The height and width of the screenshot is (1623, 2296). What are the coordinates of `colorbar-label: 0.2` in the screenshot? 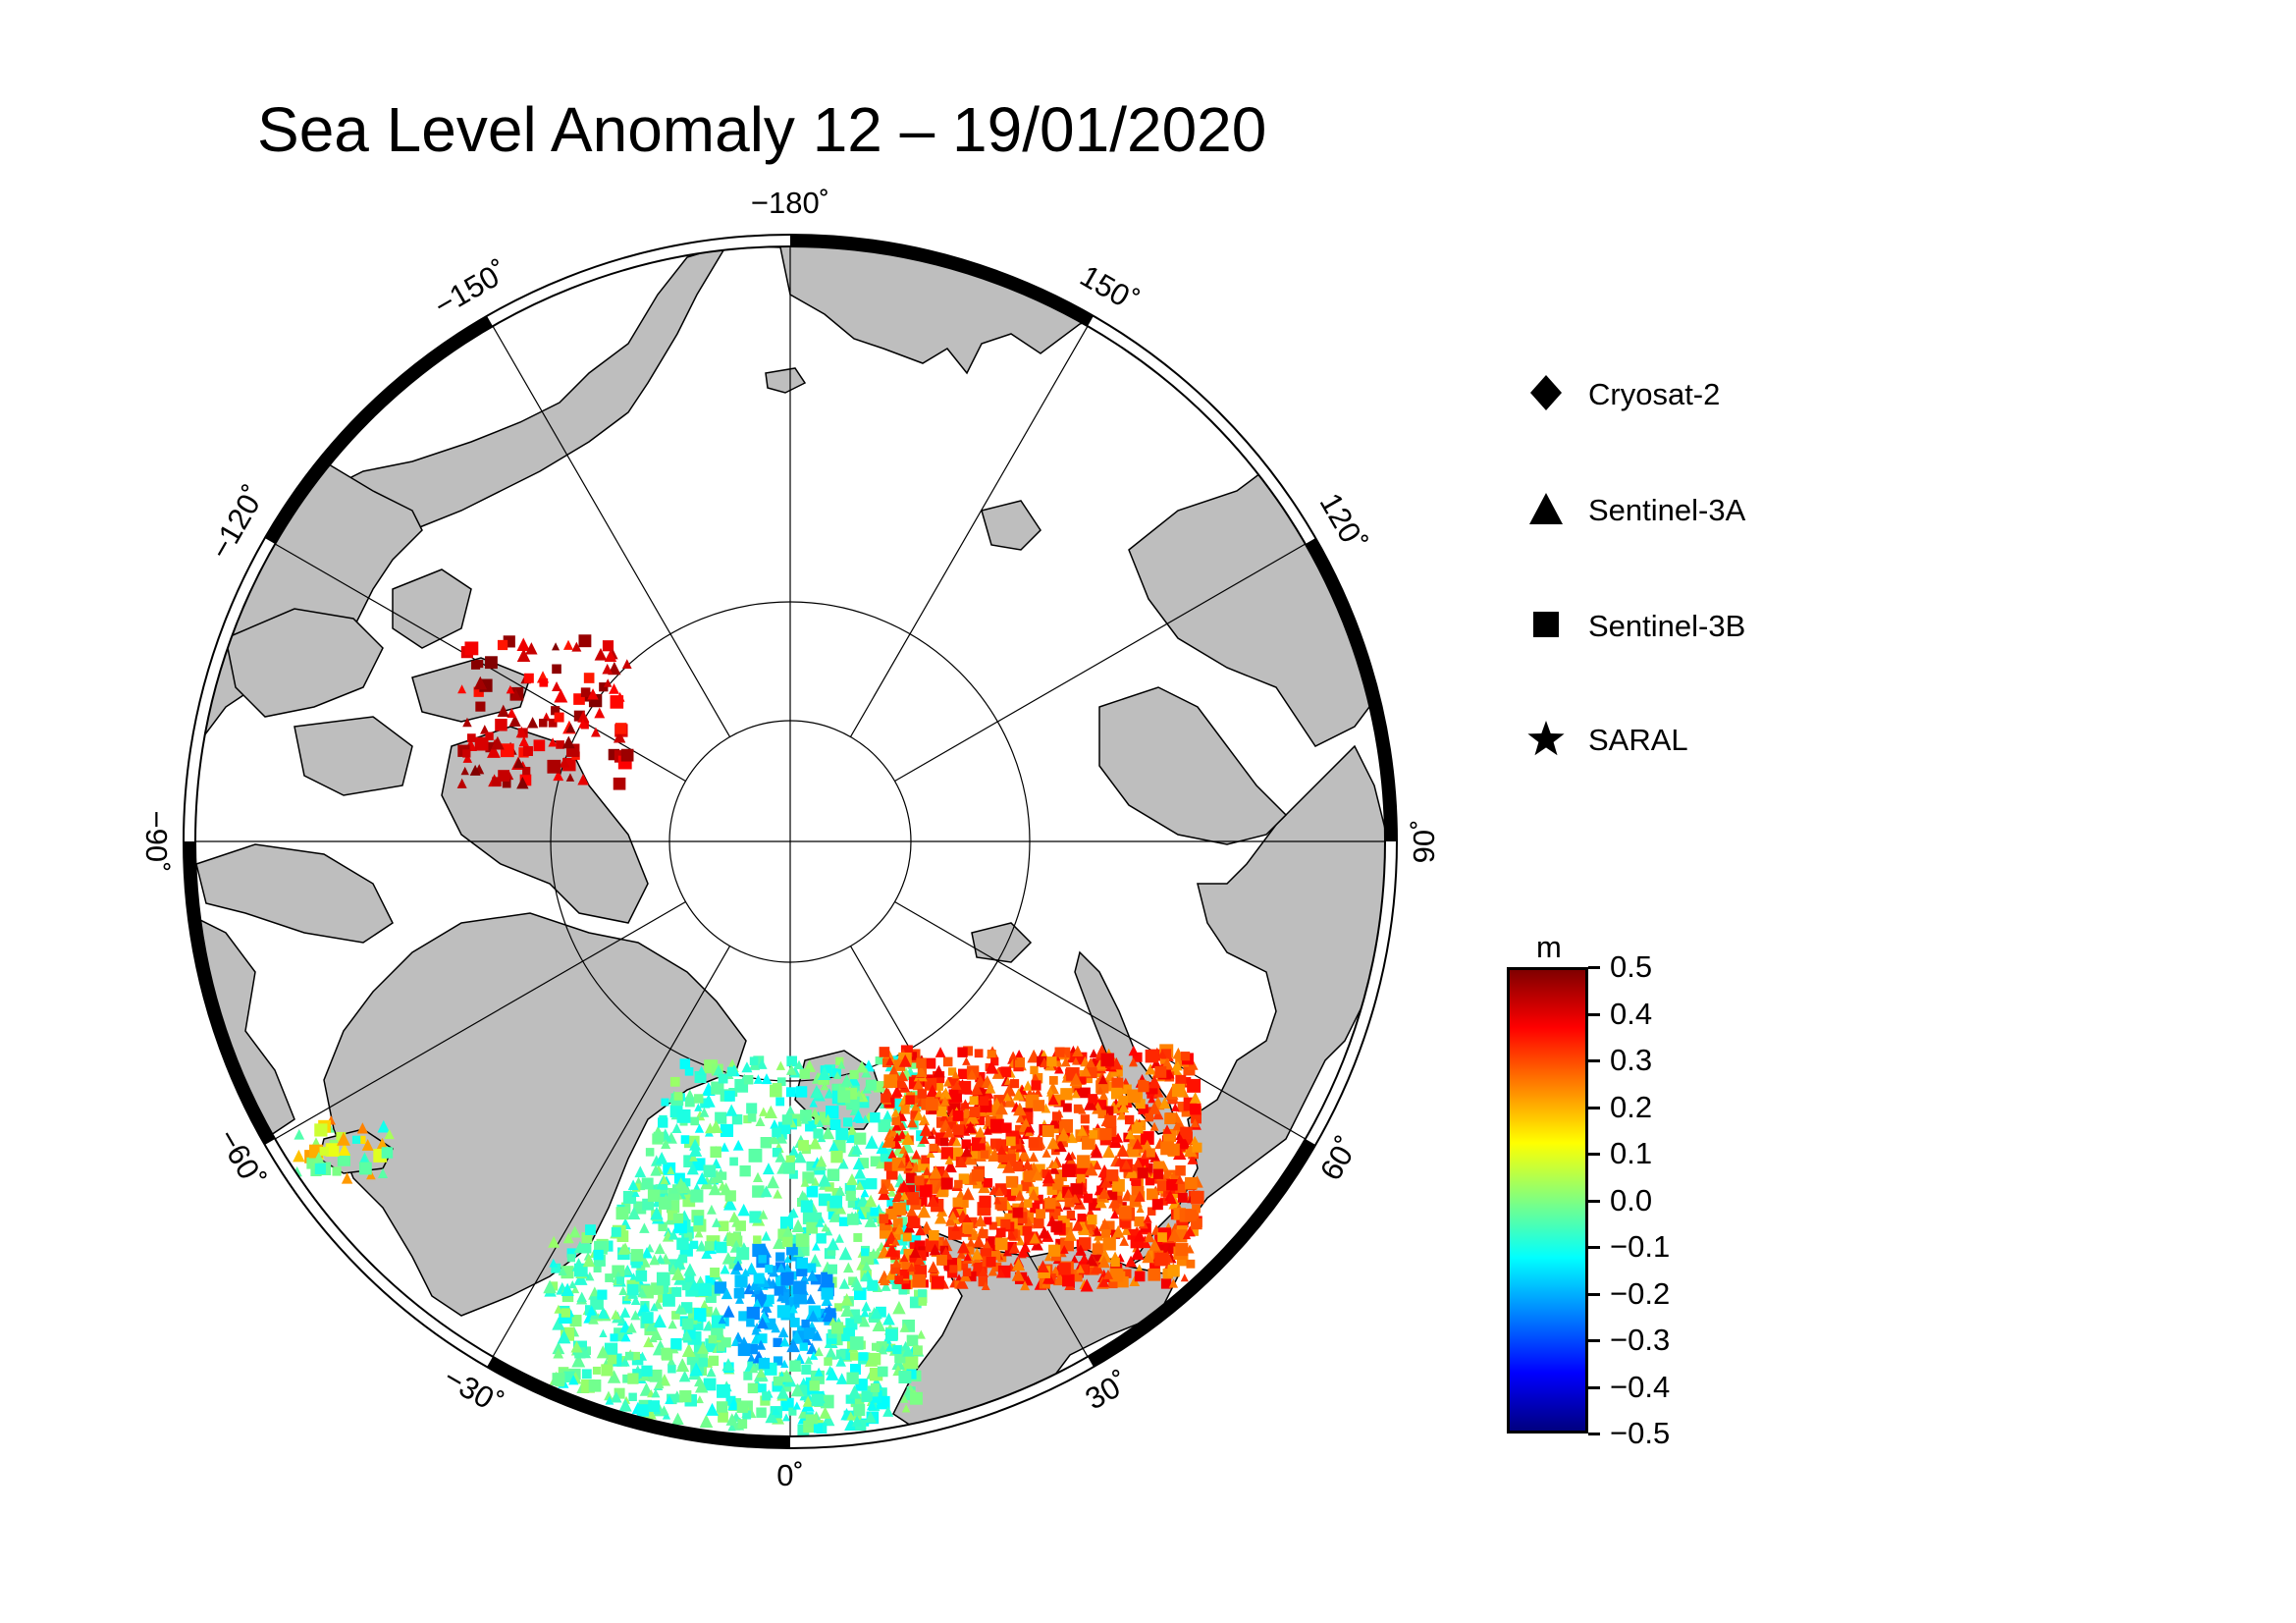 It's located at (1631, 1106).